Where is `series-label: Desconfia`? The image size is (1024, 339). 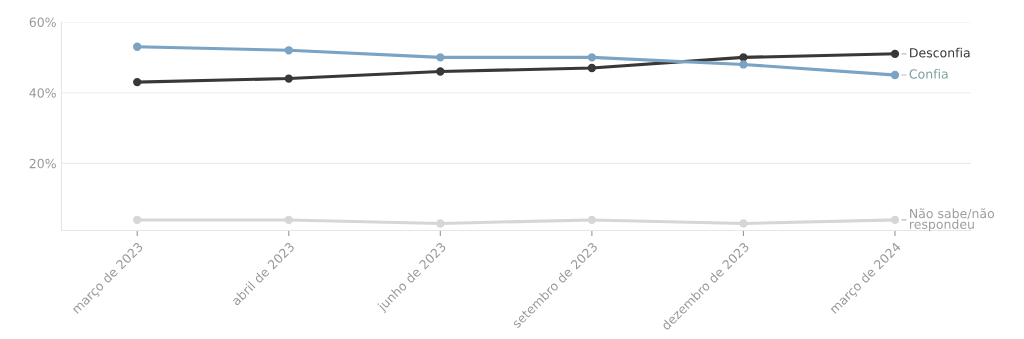
series-label: Desconfia is located at coordinates (940, 52).